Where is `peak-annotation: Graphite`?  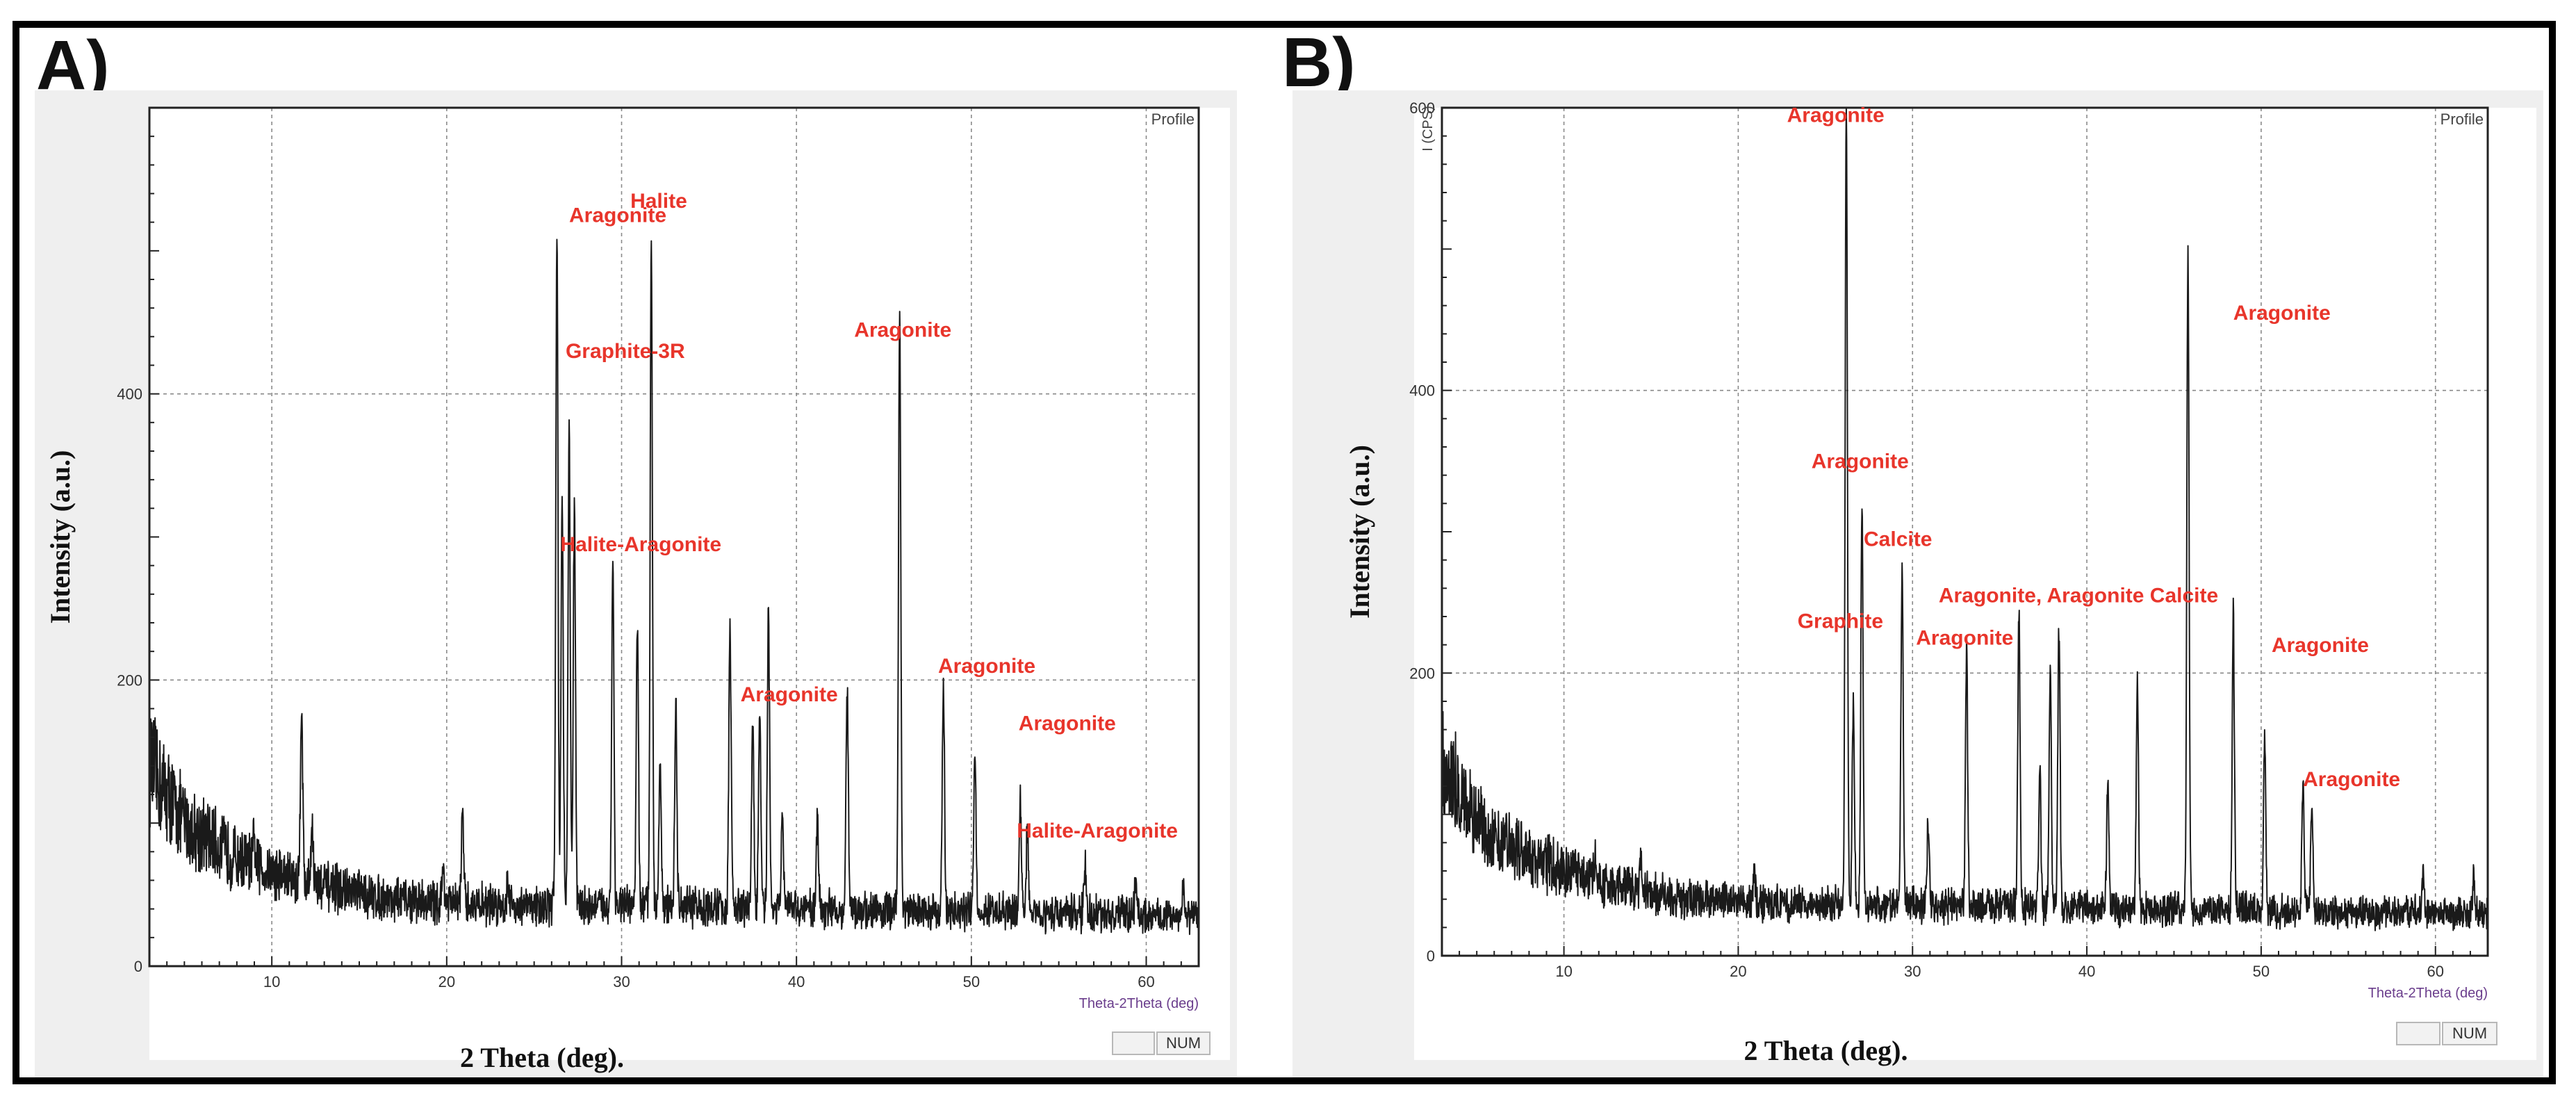 peak-annotation: Graphite is located at coordinates (1841, 621).